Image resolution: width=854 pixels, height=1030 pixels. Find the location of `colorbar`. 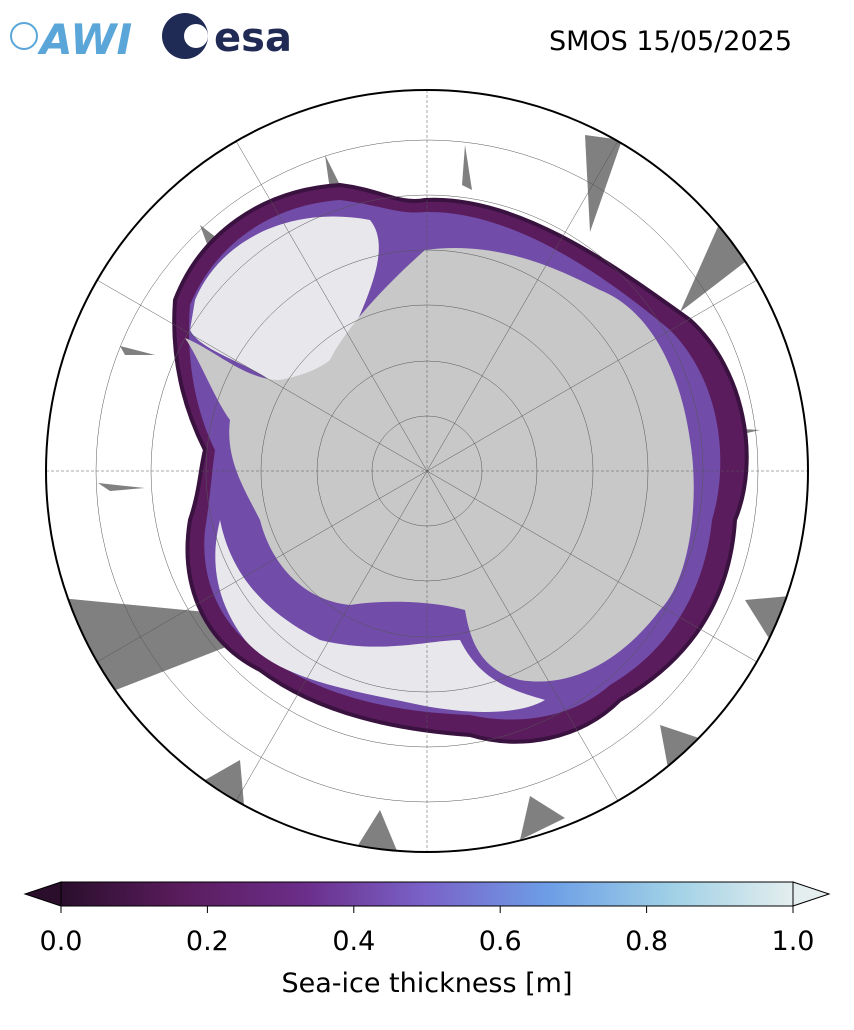

colorbar is located at coordinates (427, 897).